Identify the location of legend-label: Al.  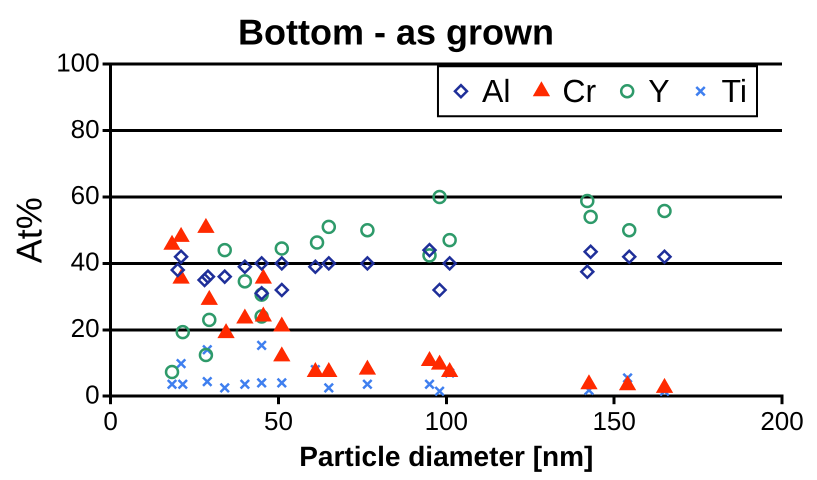
(496, 91).